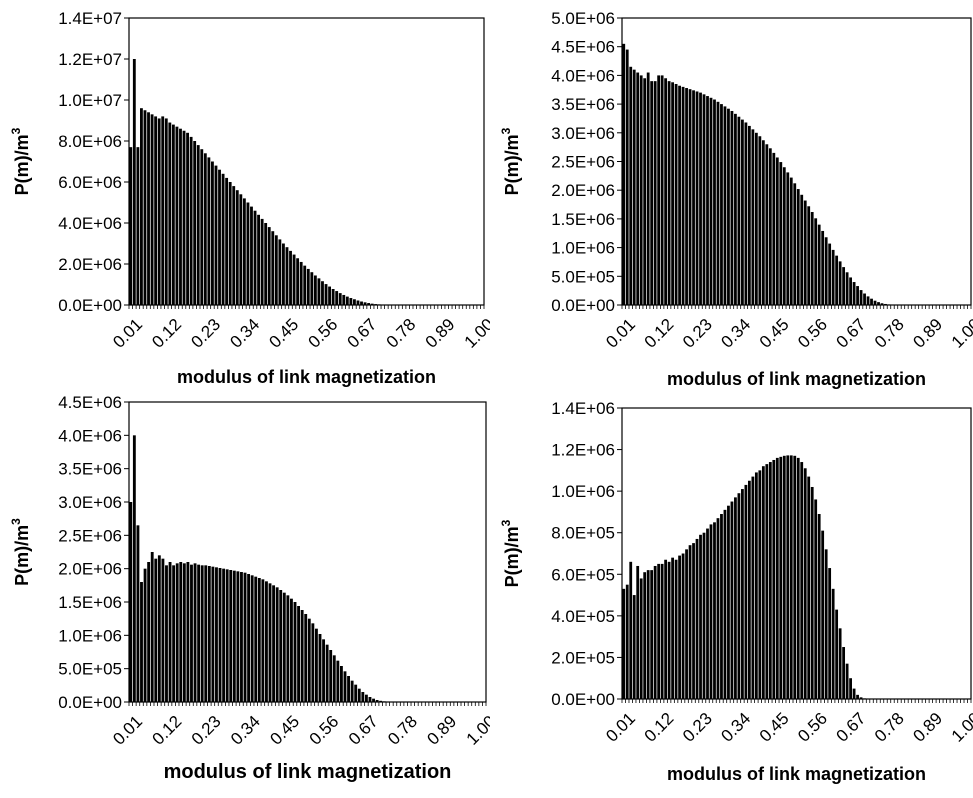  I want to click on y-tick-label: 1.2E+07, so click(90, 59).